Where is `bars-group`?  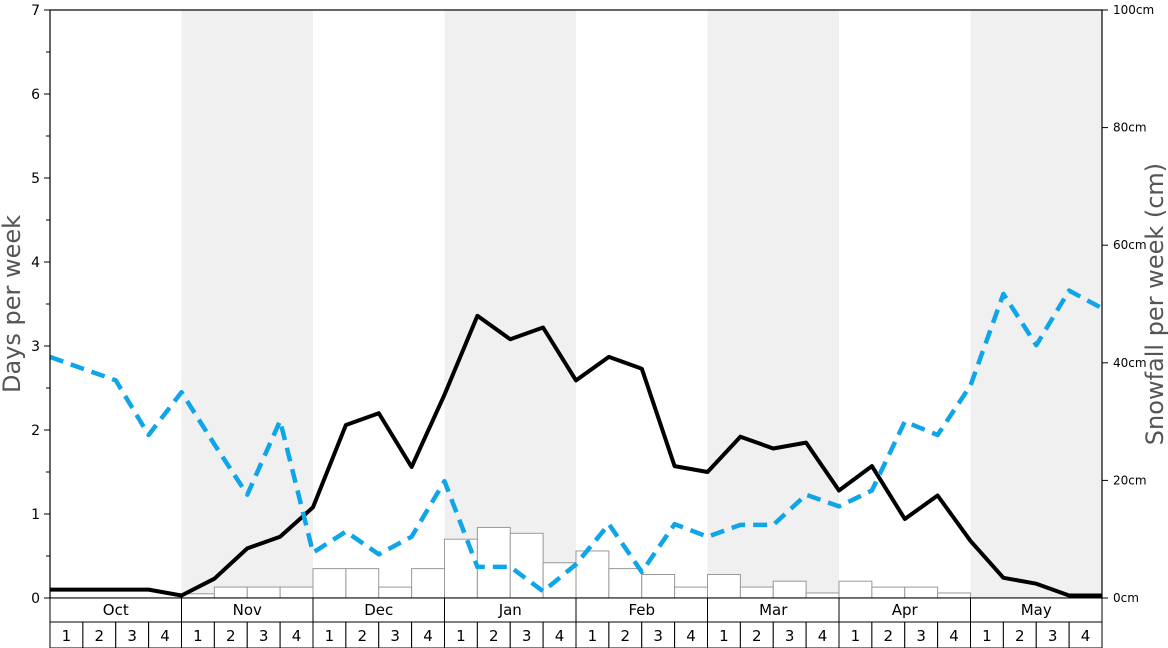 bars-group is located at coordinates (576, 562).